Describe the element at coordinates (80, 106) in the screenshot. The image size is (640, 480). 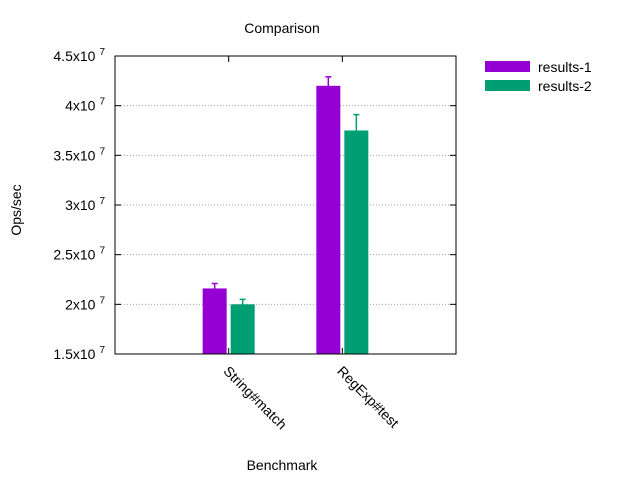
I see `y-tick-mantissa: 4x10` at that location.